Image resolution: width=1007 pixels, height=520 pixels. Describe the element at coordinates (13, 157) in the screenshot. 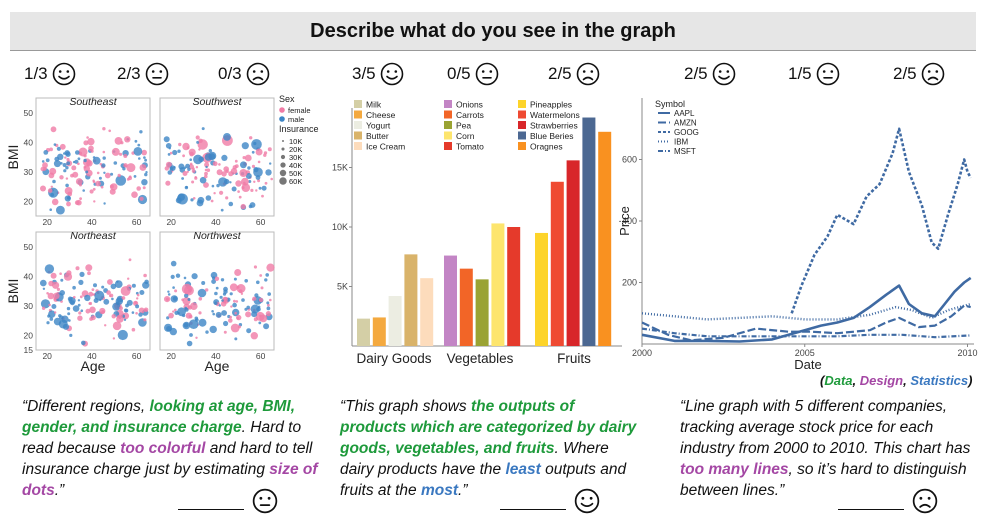

I see `y-axis-label: BMI` at that location.